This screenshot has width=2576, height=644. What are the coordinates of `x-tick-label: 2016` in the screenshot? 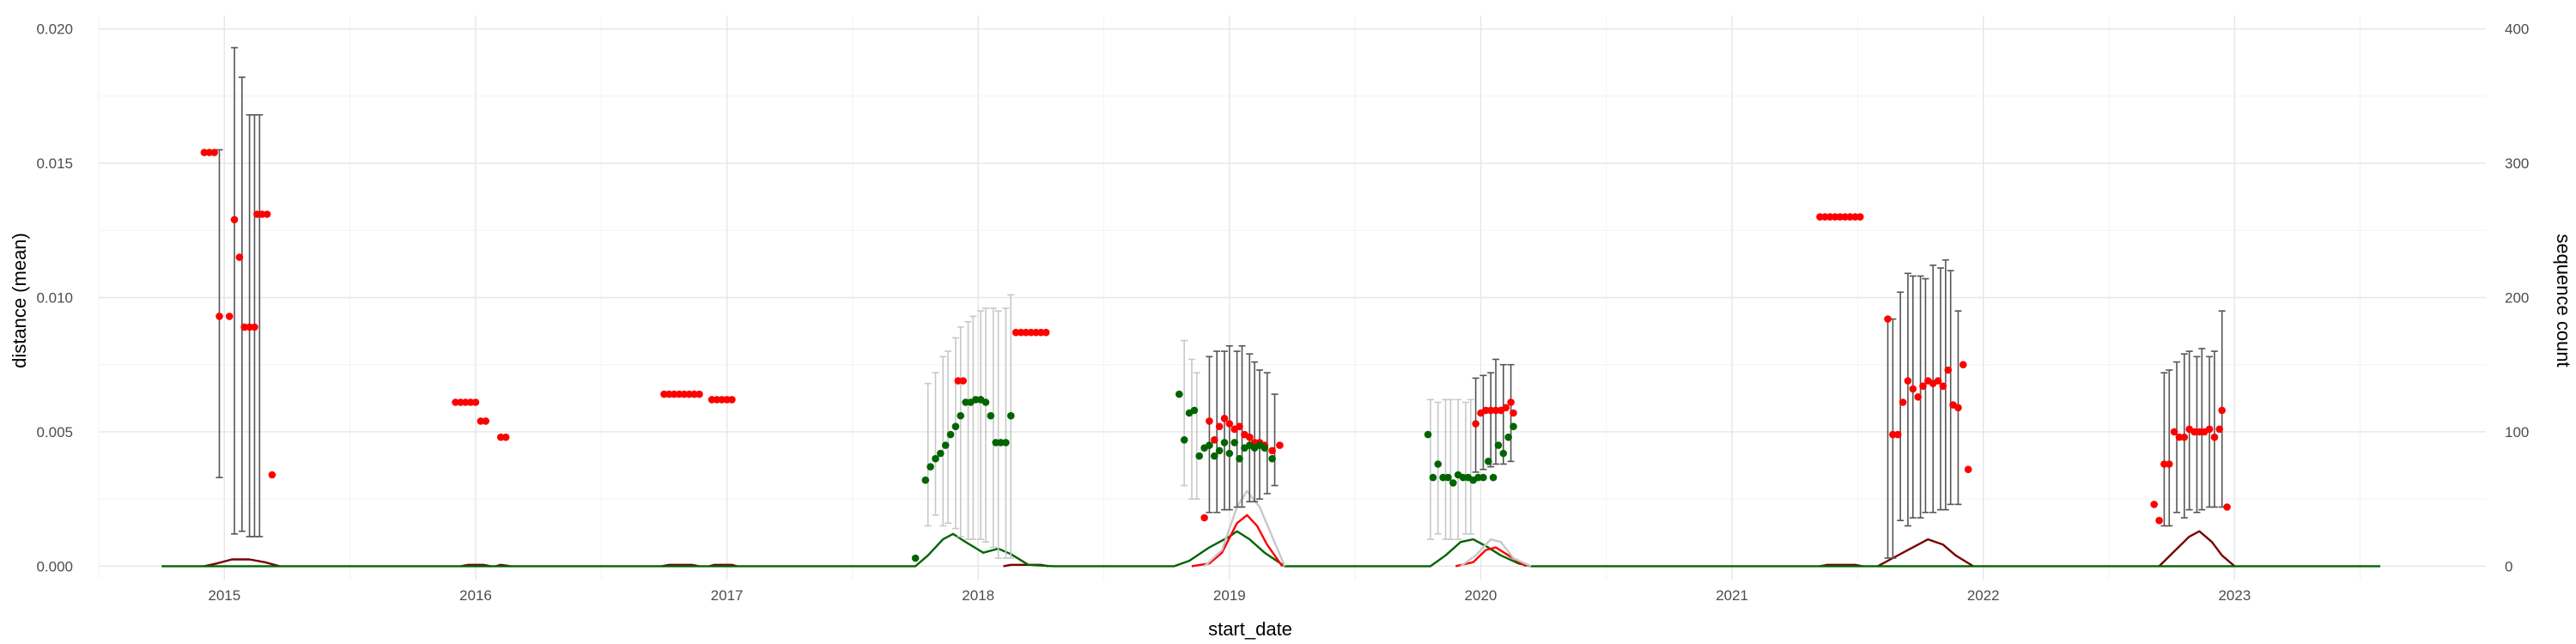 It's located at (475, 596).